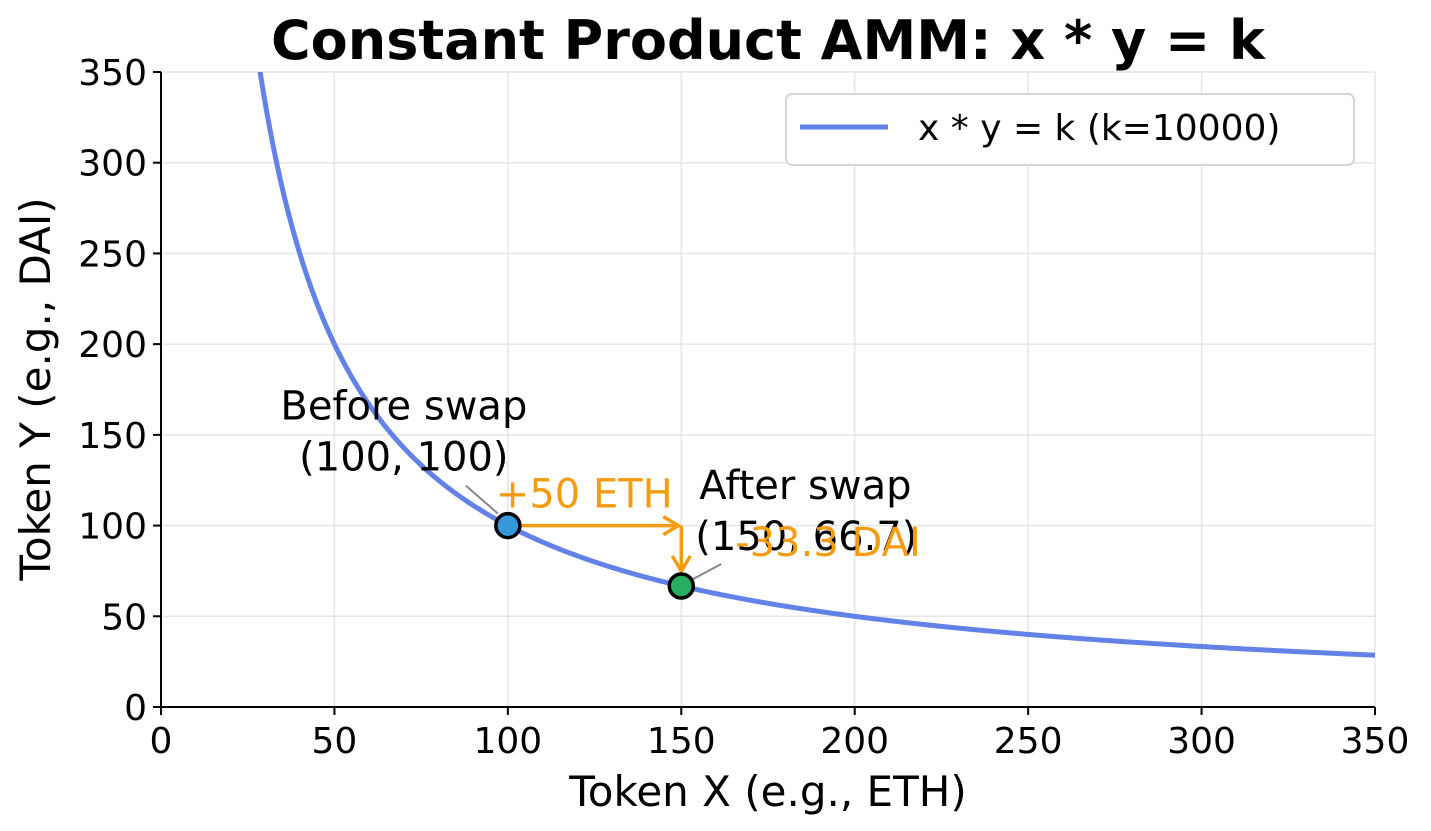 Image resolution: width=1431 pixels, height=831 pixels. Describe the element at coordinates (335, 741) in the screenshot. I see `x-tick-label: 50` at that location.